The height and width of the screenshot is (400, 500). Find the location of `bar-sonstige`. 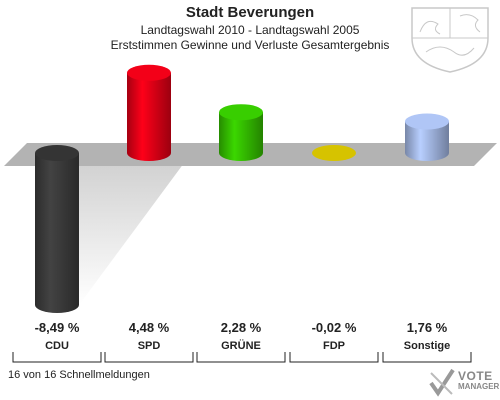

bar-sonstige is located at coordinates (427, 141).